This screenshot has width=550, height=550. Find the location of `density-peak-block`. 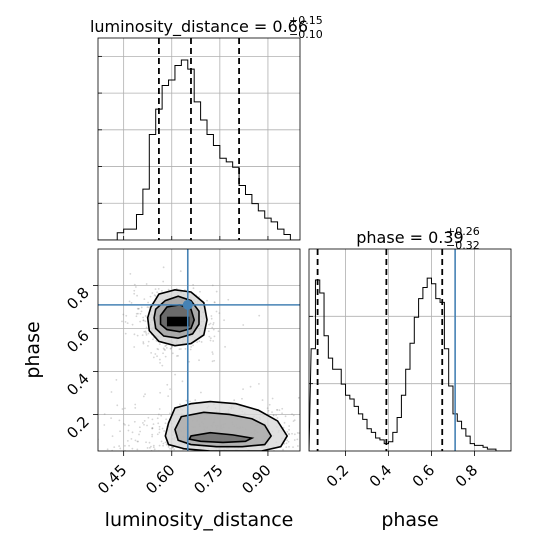

density-peak-block is located at coordinates (178, 321).